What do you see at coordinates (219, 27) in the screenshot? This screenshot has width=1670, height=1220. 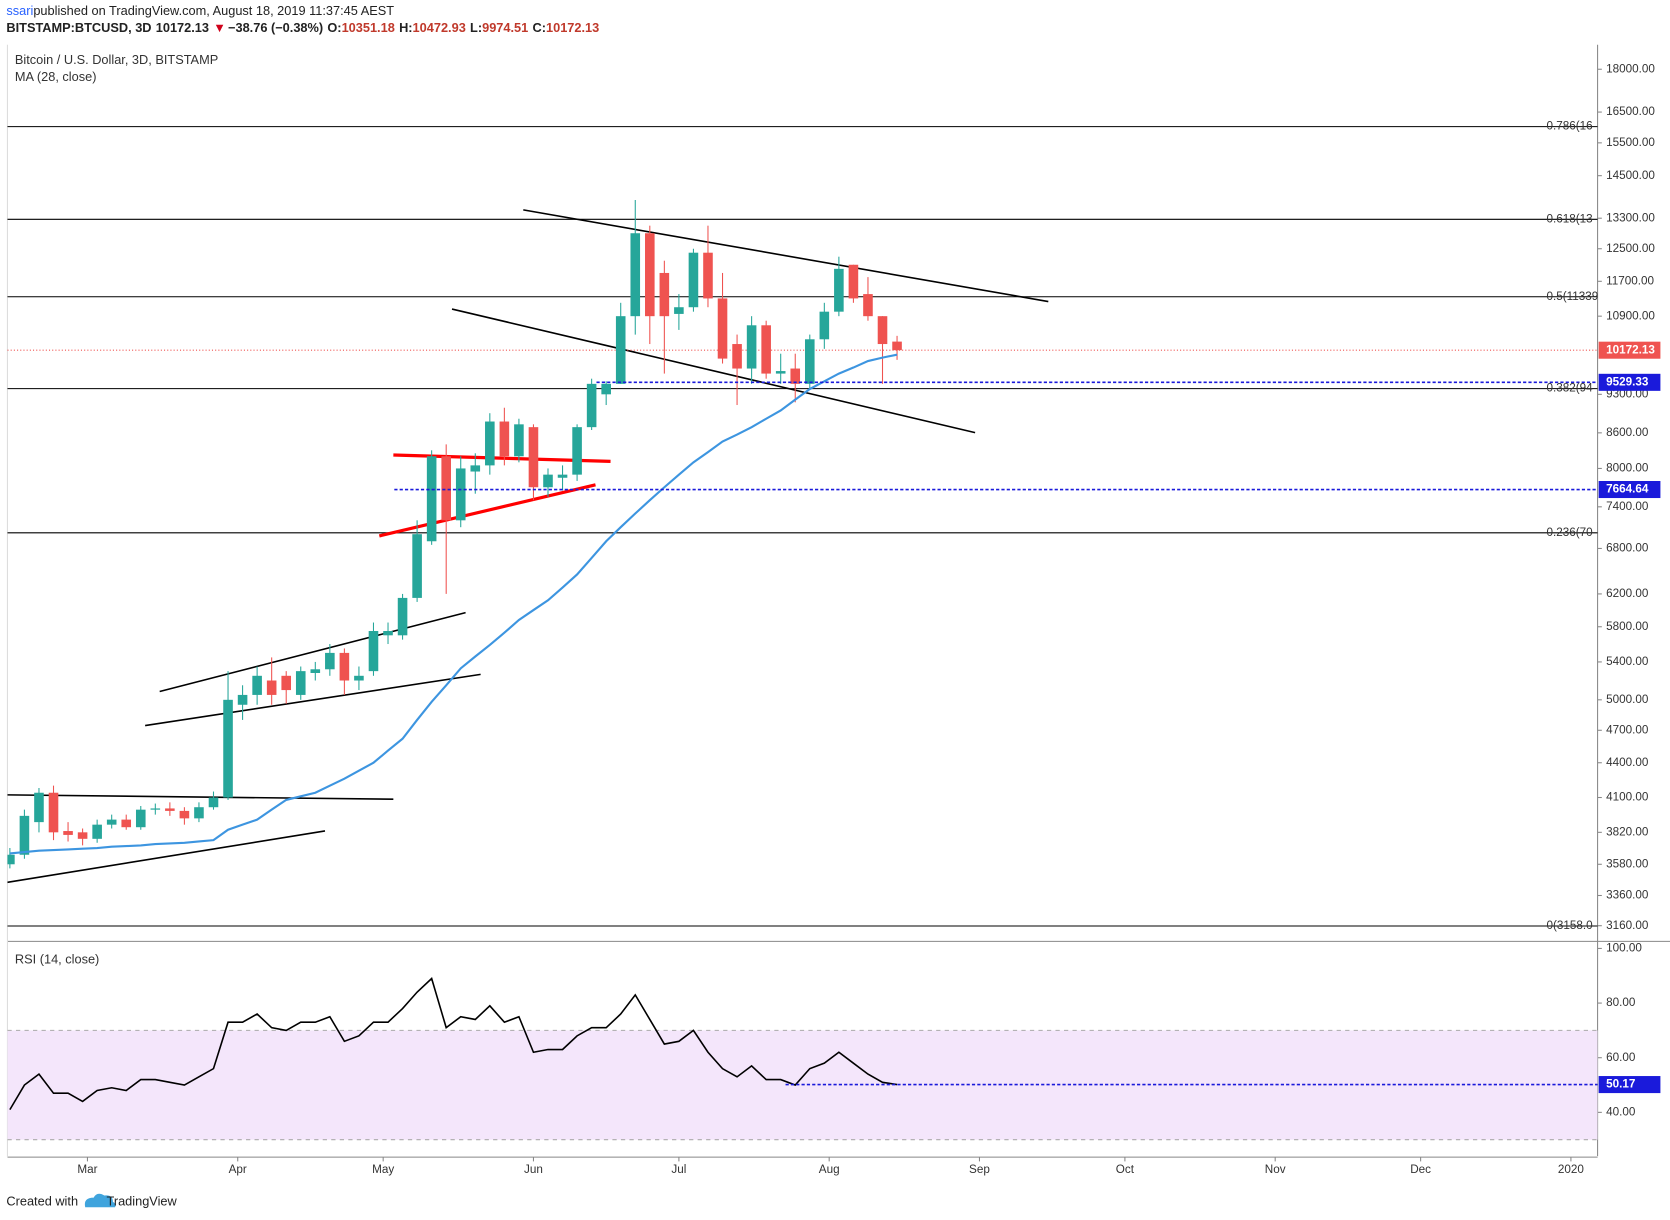 I see `change-arrow: ▼` at bounding box center [219, 27].